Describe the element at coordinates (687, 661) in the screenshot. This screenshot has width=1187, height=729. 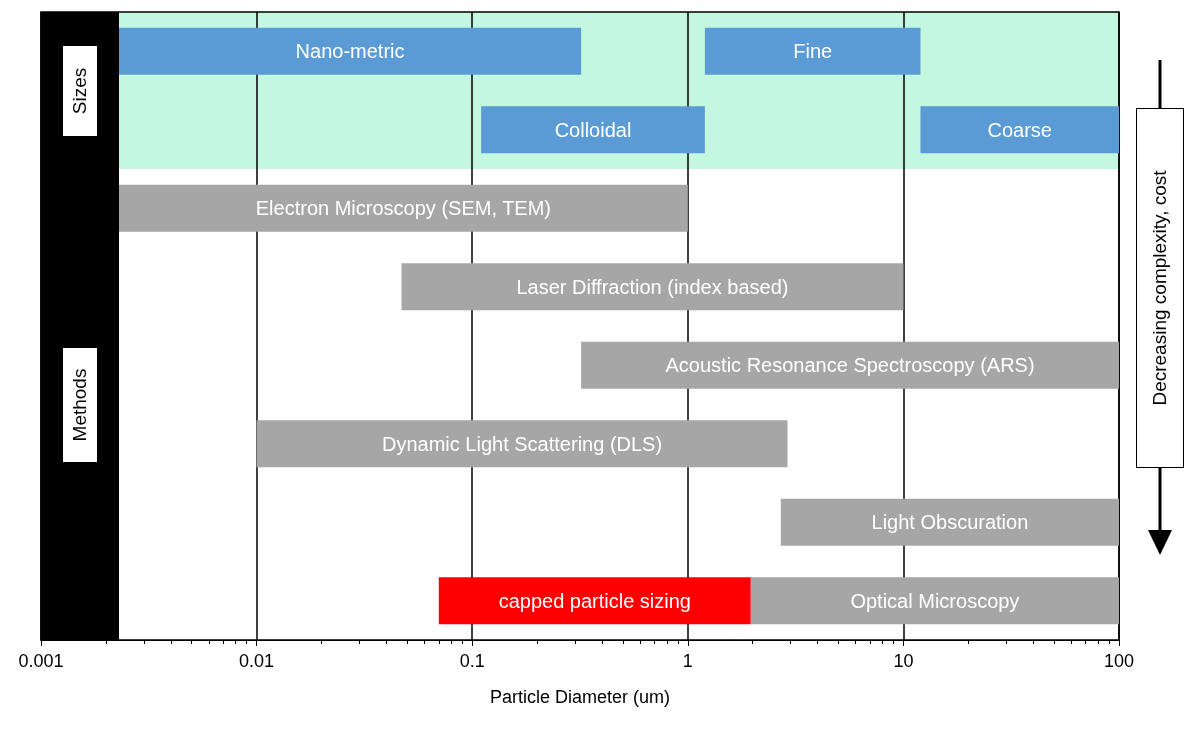
I see `x-tick-label: 1` at that location.